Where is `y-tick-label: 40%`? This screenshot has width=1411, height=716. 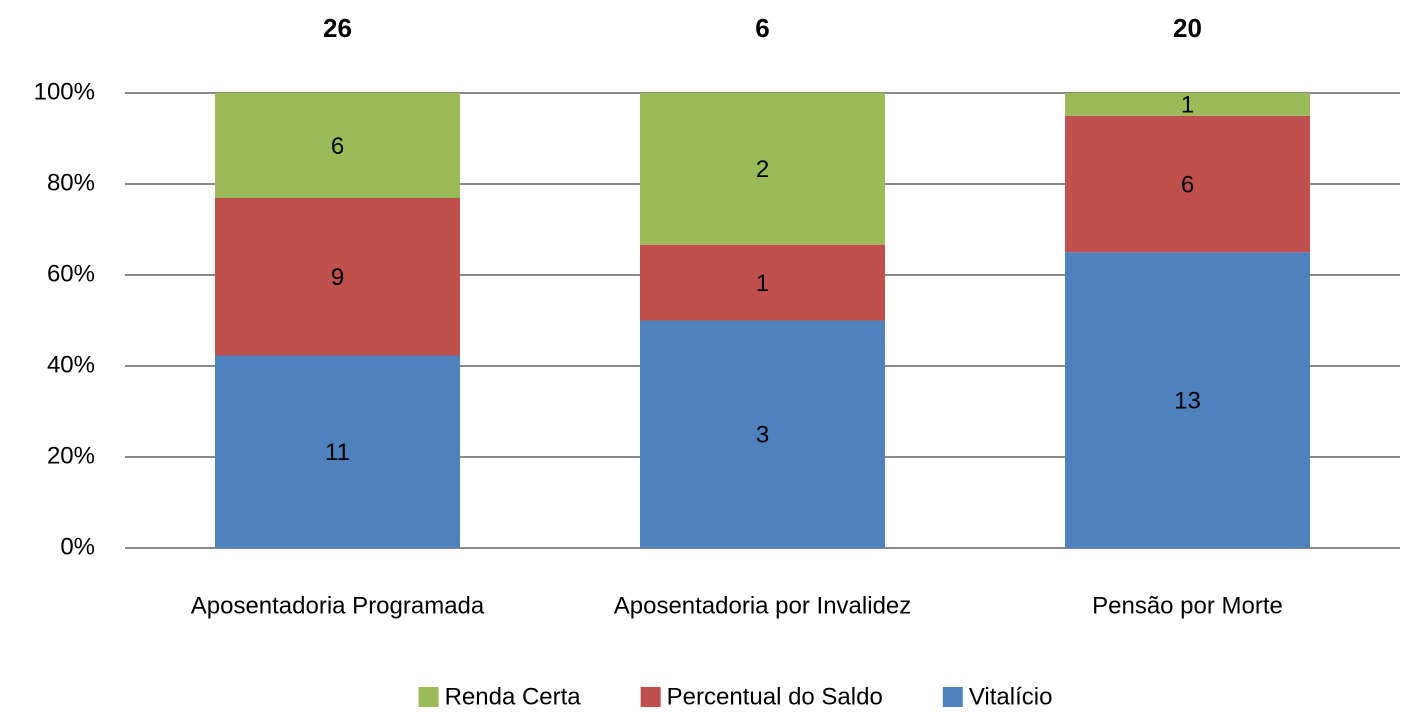
y-tick-label: 40% is located at coordinates (71, 364).